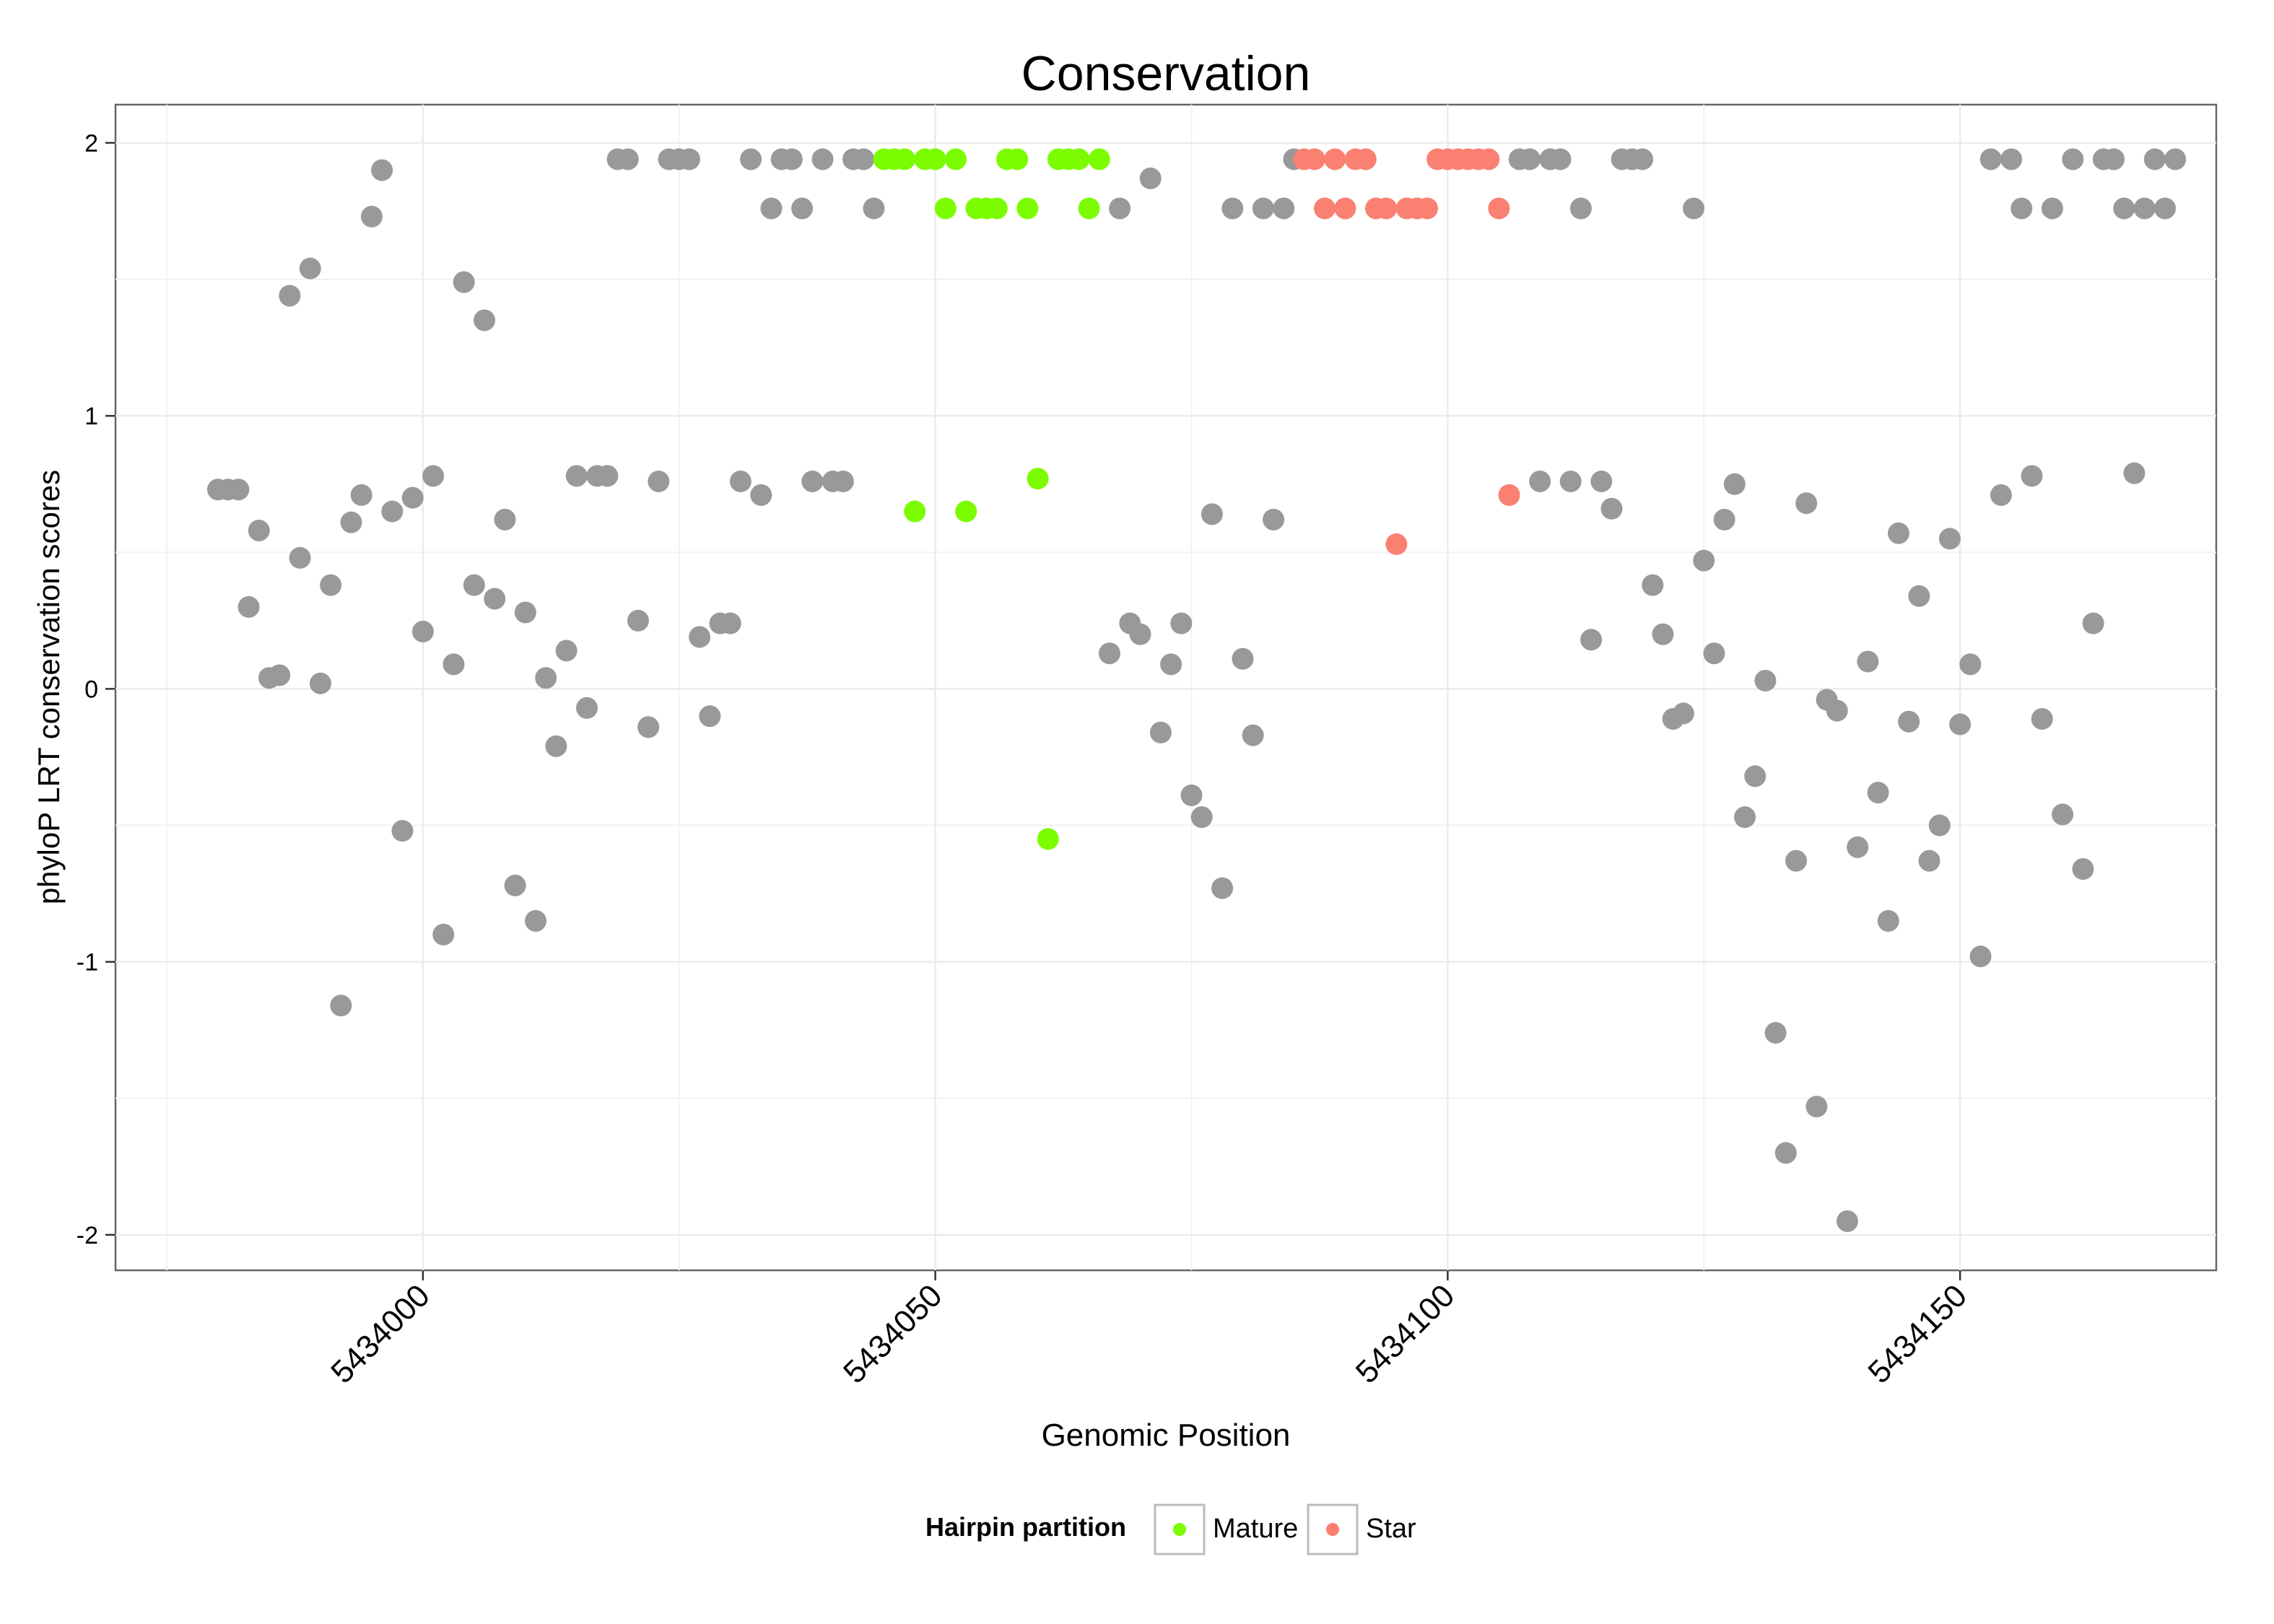 The width and height of the screenshot is (2274, 1624). What do you see at coordinates (1179, 1529) in the screenshot?
I see `legend-key-mature` at bounding box center [1179, 1529].